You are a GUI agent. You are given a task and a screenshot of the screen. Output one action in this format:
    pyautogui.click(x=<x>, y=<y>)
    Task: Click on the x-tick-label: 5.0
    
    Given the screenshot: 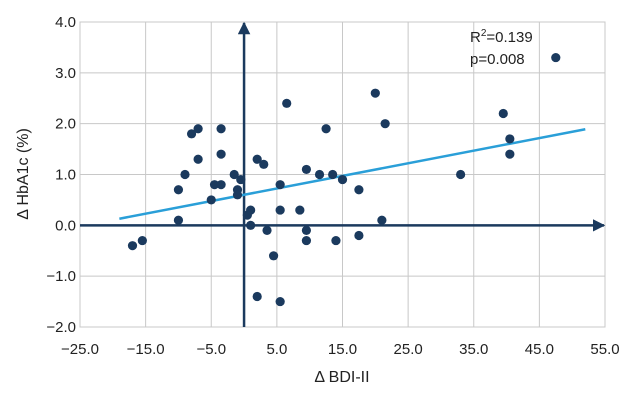 What is the action you would take?
    pyautogui.click(x=276, y=349)
    